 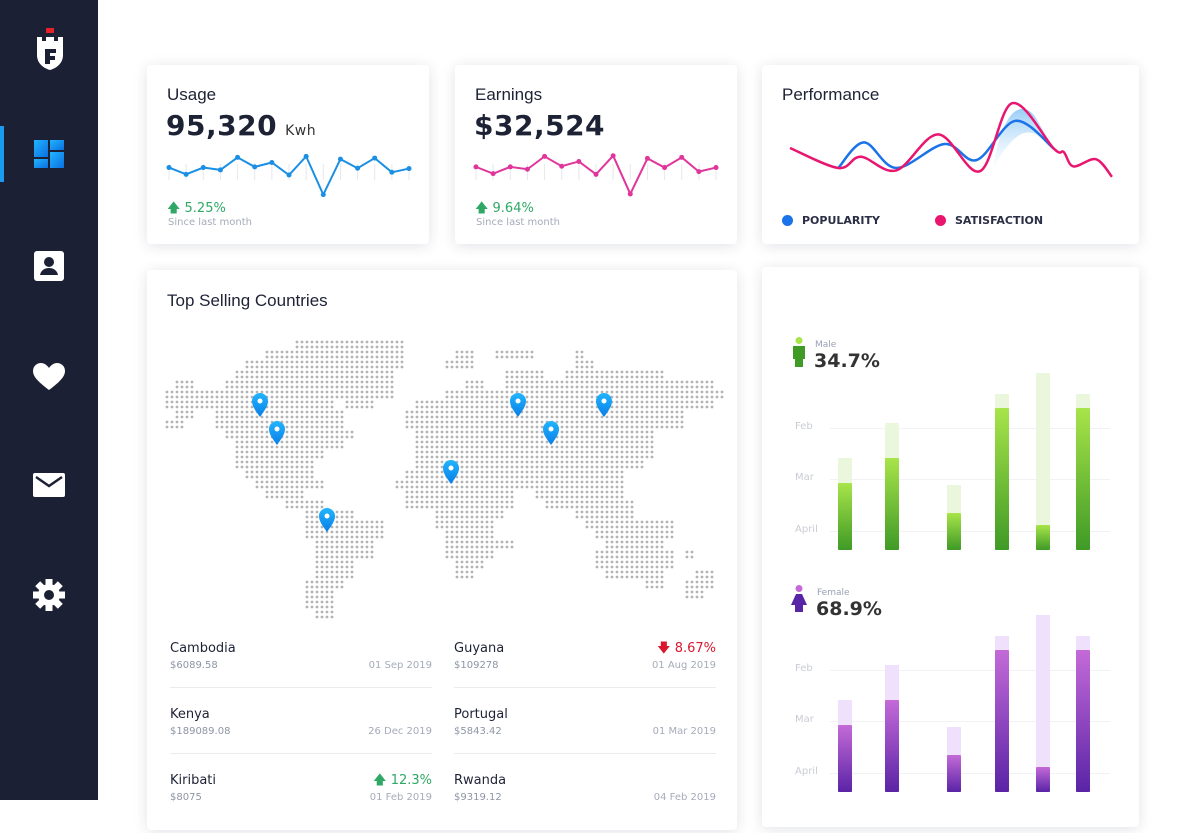 What do you see at coordinates (831, 220) in the screenshot?
I see `legend-popularity: POPULARITY` at bounding box center [831, 220].